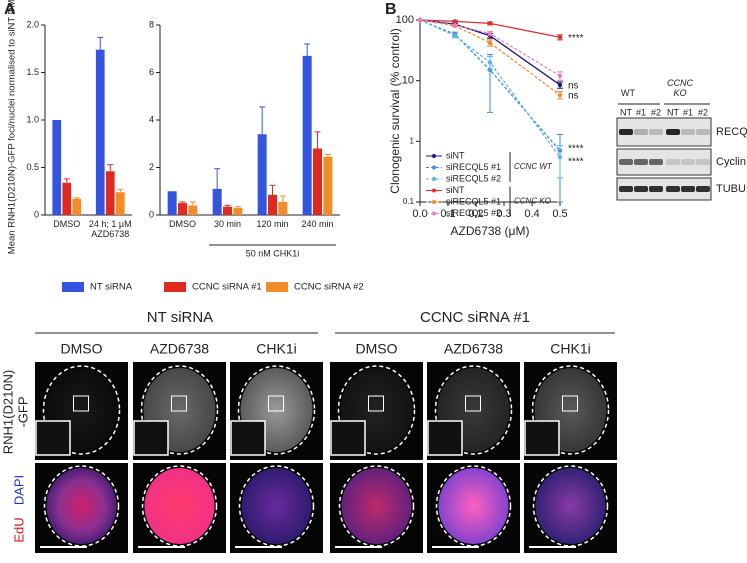  What do you see at coordinates (111, 287) in the screenshot?
I see `legend-label: NT siRNA` at bounding box center [111, 287].